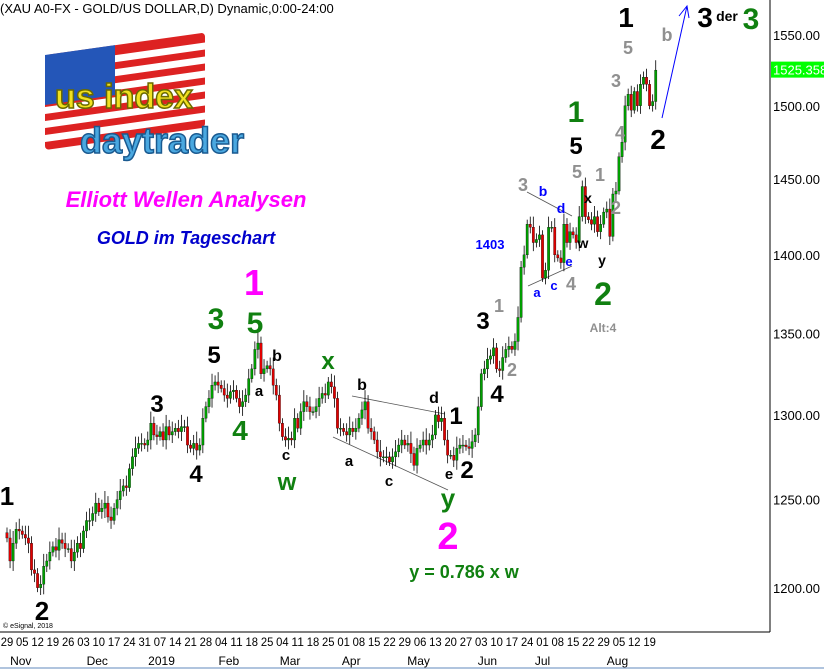 The height and width of the screenshot is (670, 824). Describe the element at coordinates (796, 106) in the screenshot. I see `price-tick-label: 1500.00` at that location.